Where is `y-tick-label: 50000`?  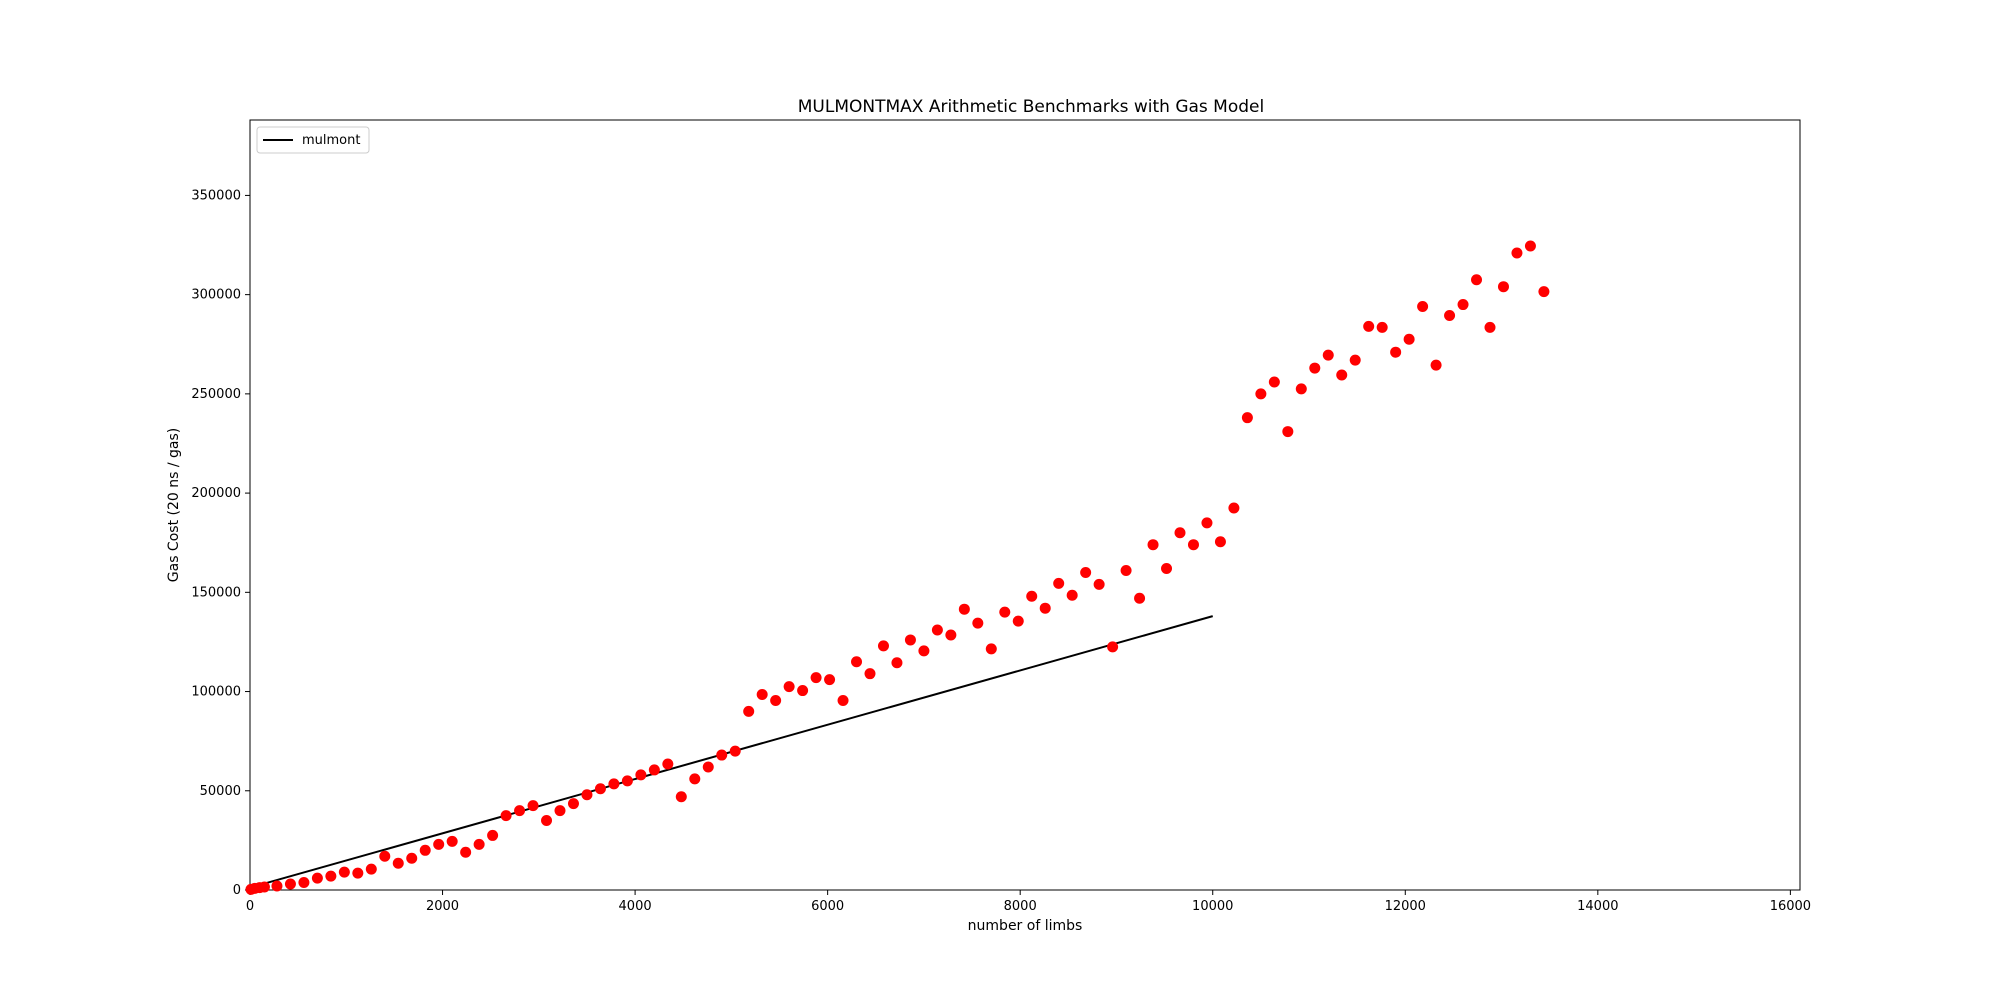 y-tick-label: 50000 is located at coordinates (220, 791).